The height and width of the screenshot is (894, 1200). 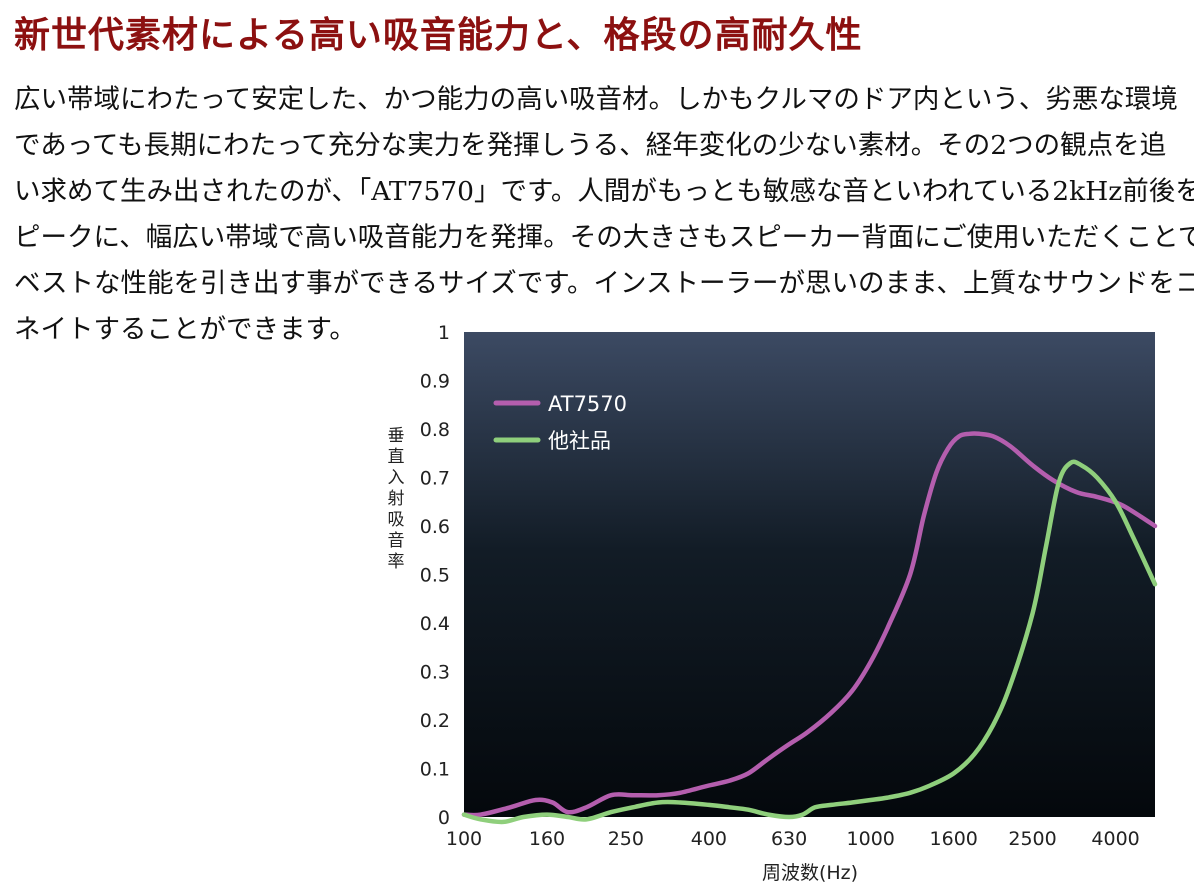 What do you see at coordinates (444, 333) in the screenshot?
I see `y-tick-label: 1` at bounding box center [444, 333].